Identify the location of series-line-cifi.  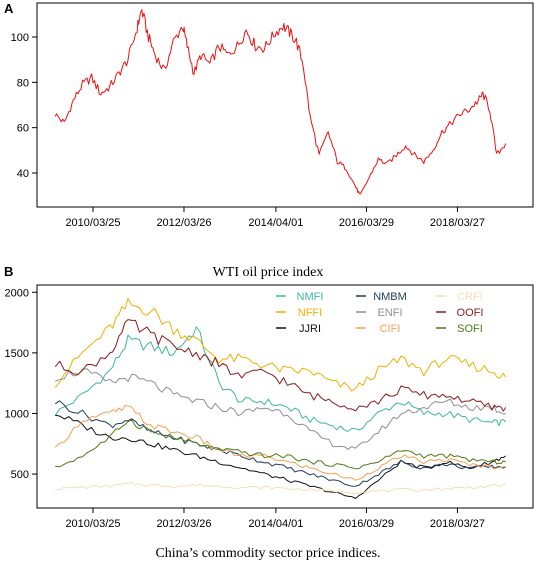
(280, 443).